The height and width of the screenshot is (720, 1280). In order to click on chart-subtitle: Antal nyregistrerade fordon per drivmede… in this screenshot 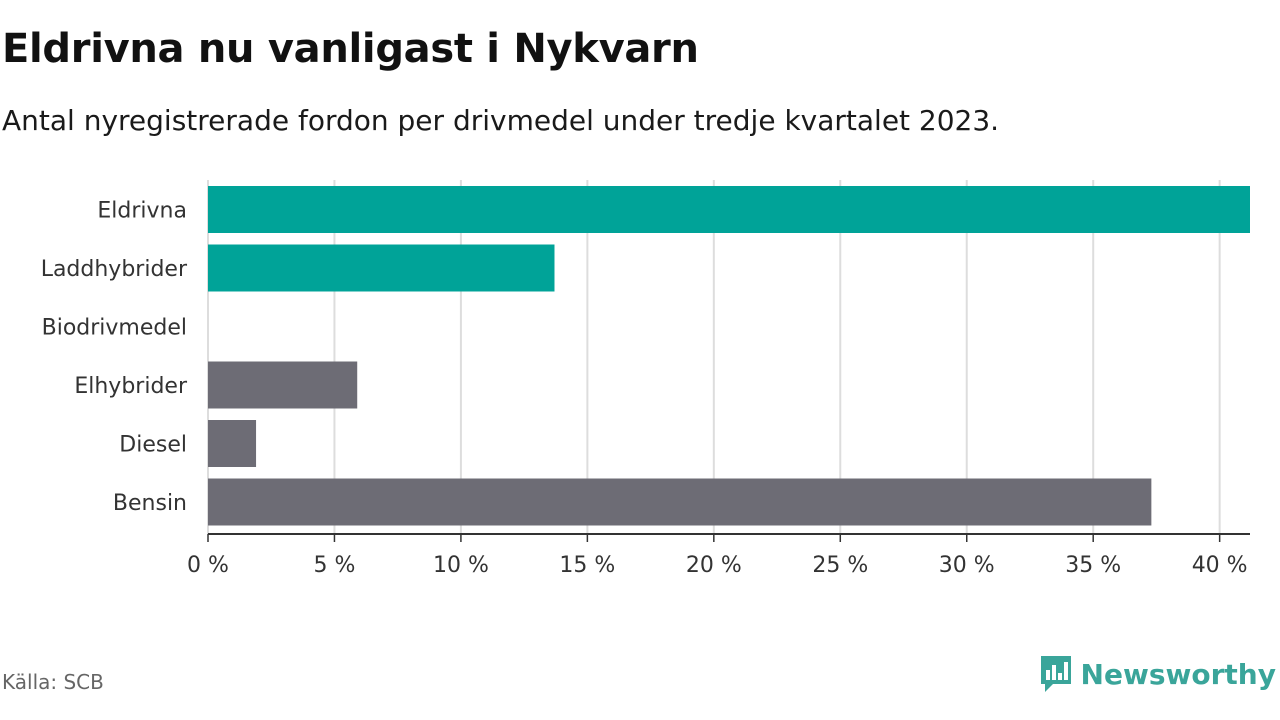, I will do `click(501, 120)`.